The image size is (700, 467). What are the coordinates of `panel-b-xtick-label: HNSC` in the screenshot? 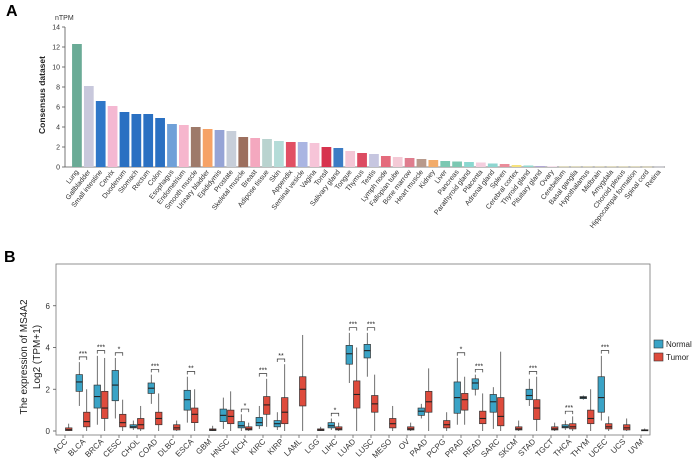 It's located at (220, 448).